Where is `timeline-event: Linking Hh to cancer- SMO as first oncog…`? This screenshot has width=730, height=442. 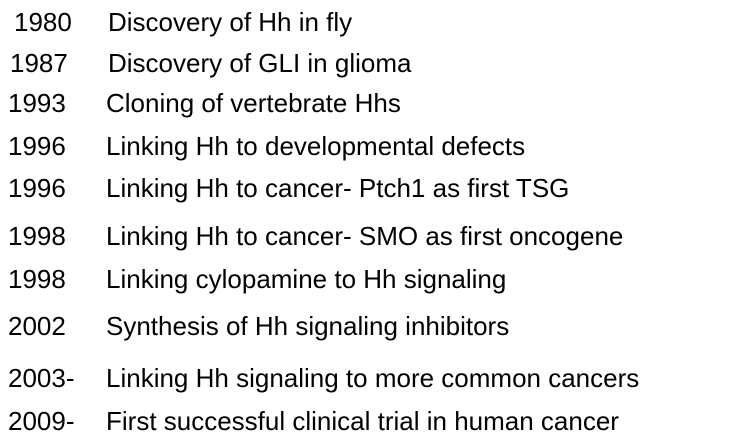 timeline-event: Linking Hh to cancer- SMO as first oncog… is located at coordinates (365, 236).